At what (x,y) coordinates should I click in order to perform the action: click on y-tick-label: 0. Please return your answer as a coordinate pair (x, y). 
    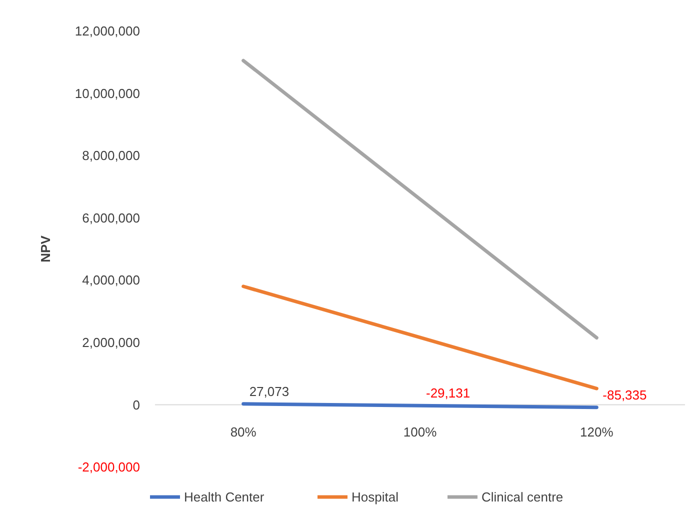
    Looking at the image, I should click on (136, 404).